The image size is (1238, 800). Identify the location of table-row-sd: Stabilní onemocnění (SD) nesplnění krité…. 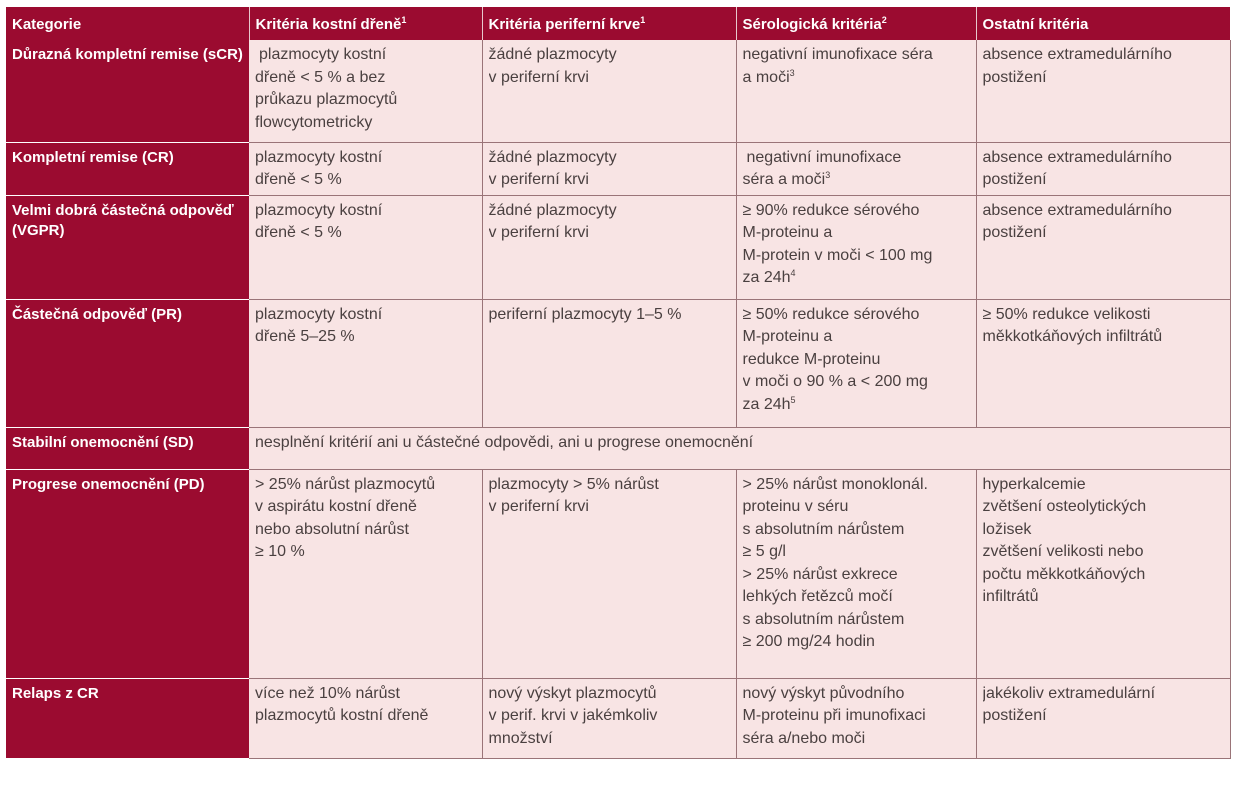
(618, 448).